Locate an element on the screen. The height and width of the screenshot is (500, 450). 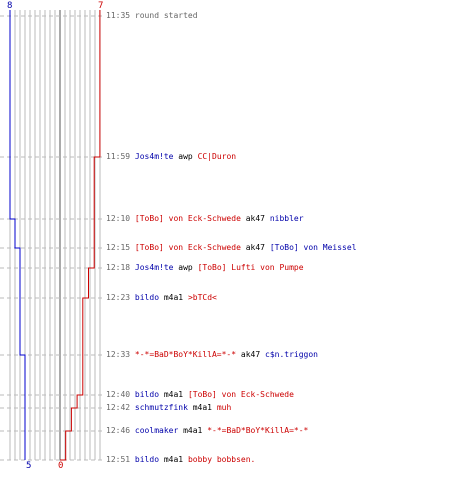
event-row: 11:35 round started is located at coordinates (152, 16).